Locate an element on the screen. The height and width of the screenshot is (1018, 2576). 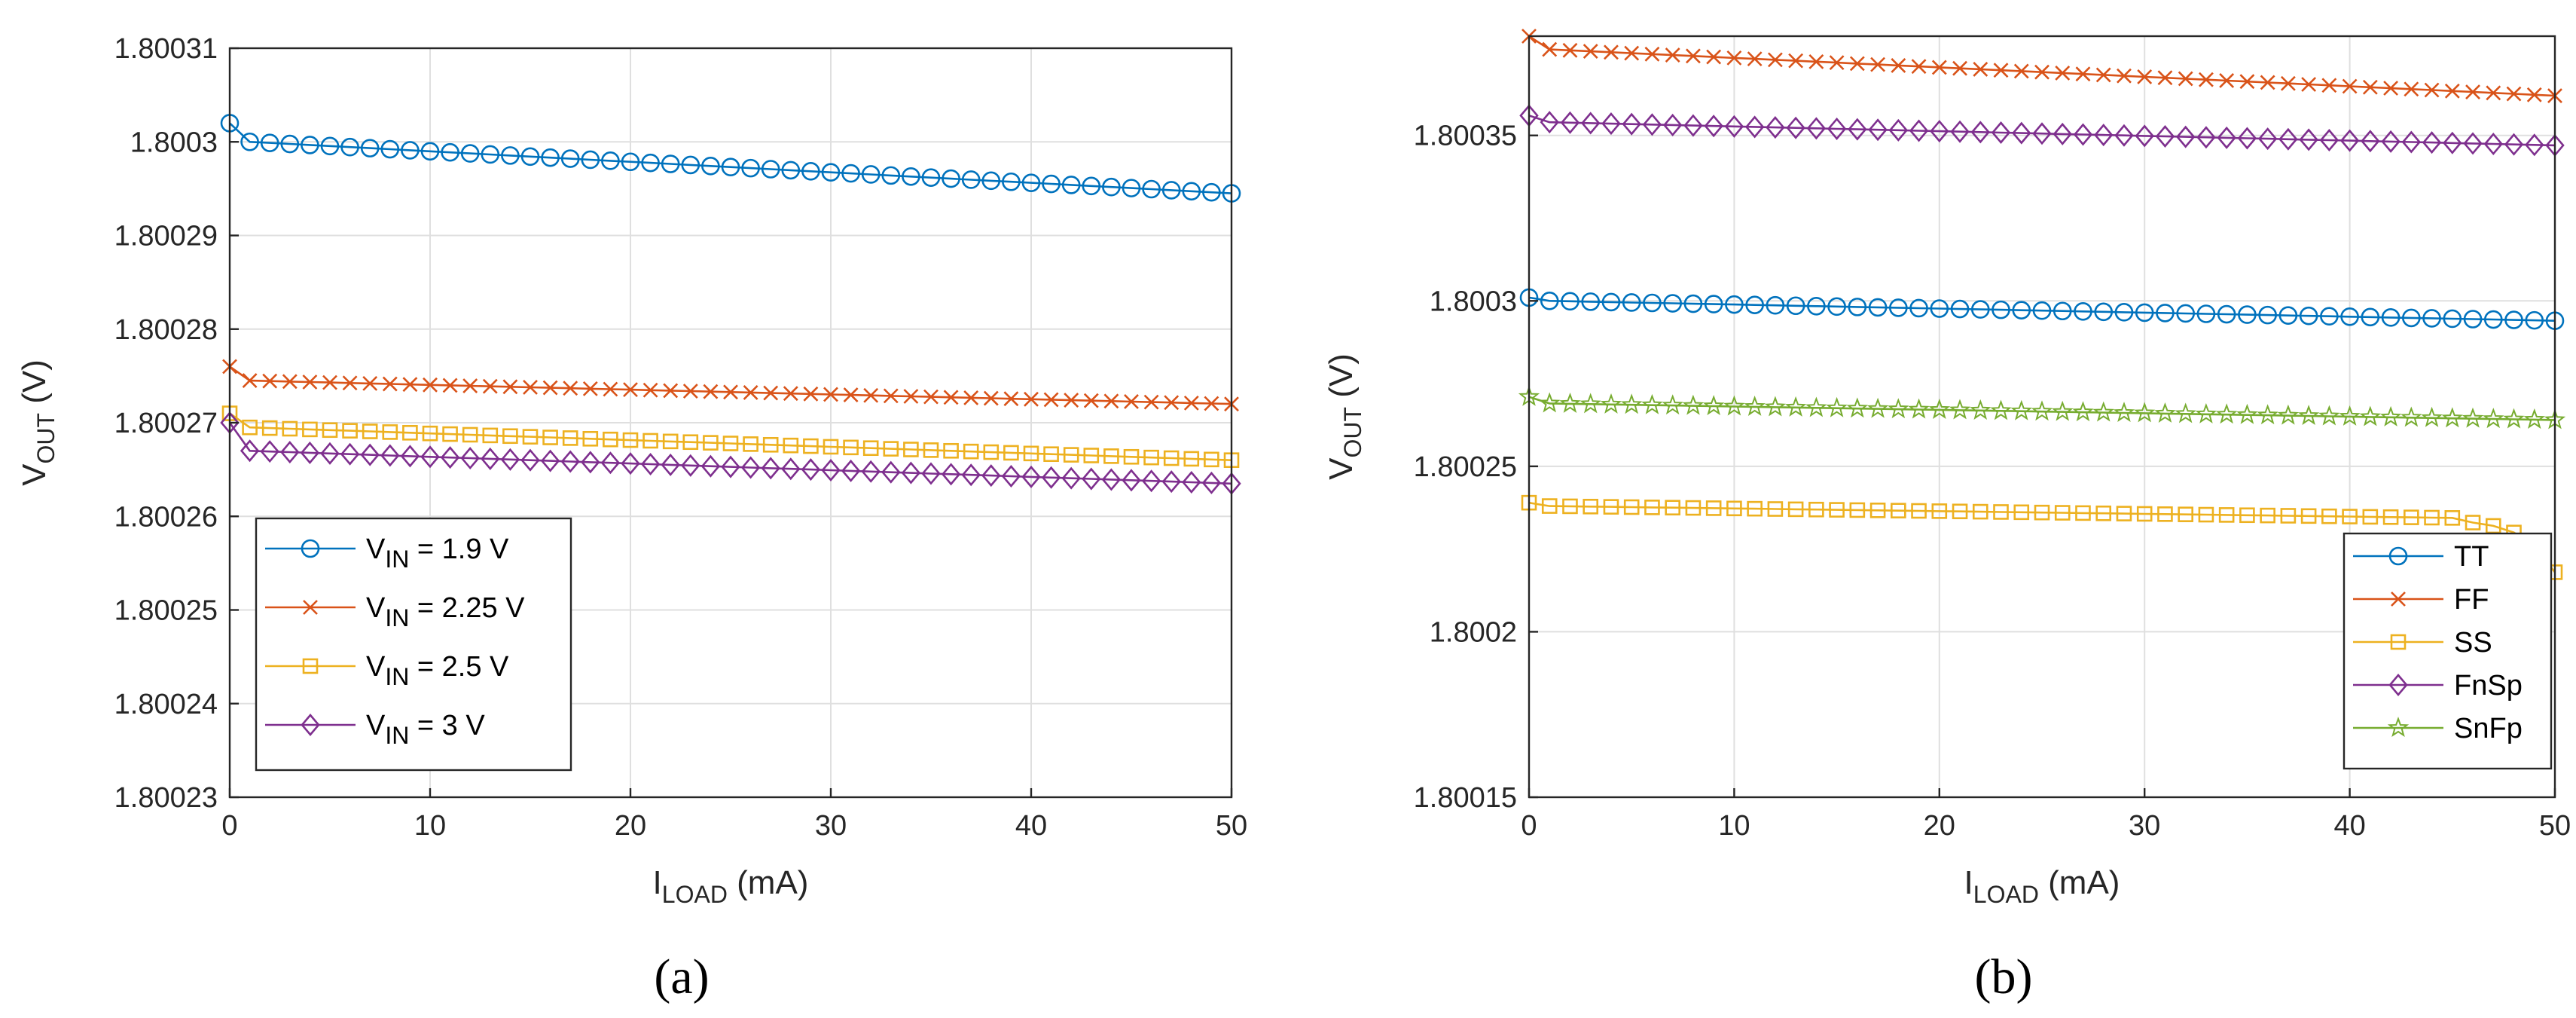
x-axis-label-main: I is located at coordinates (658, 882).